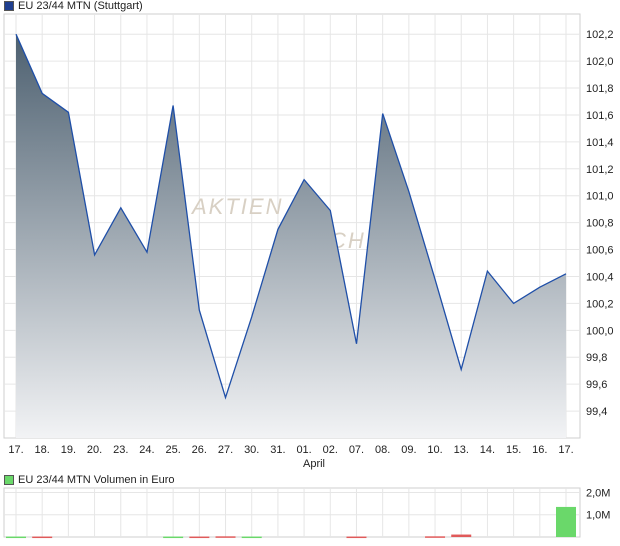 This screenshot has width=620, height=546. What do you see at coordinates (172, 450) in the screenshot?
I see `x-tick: 25.` at bounding box center [172, 450].